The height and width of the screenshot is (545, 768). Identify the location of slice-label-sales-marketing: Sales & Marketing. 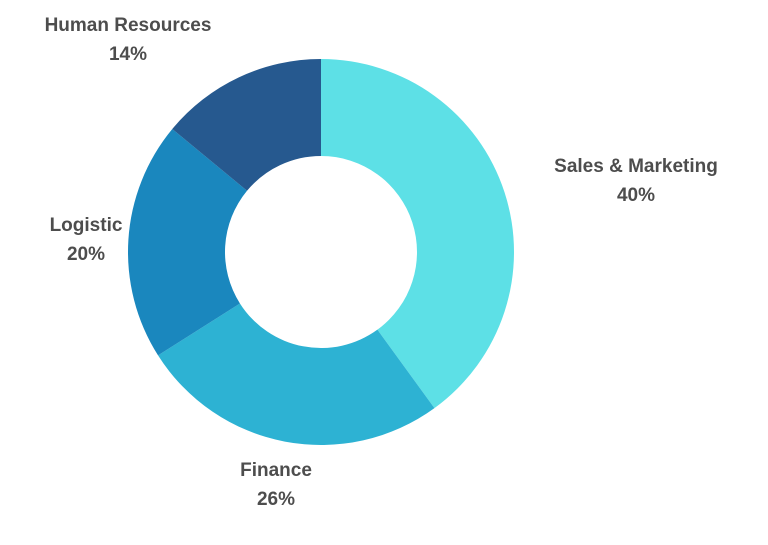
(636, 166).